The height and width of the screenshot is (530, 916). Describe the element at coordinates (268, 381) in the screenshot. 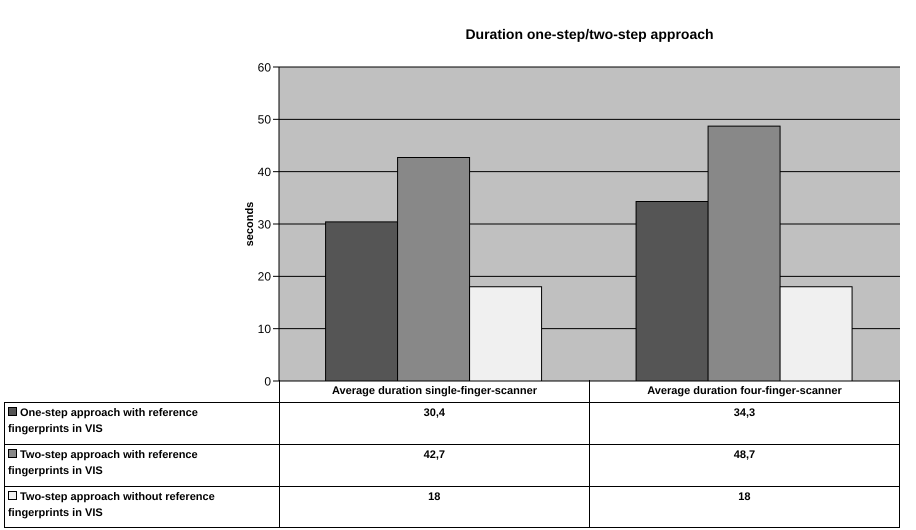

I see `y-tick-label: 0` at that location.